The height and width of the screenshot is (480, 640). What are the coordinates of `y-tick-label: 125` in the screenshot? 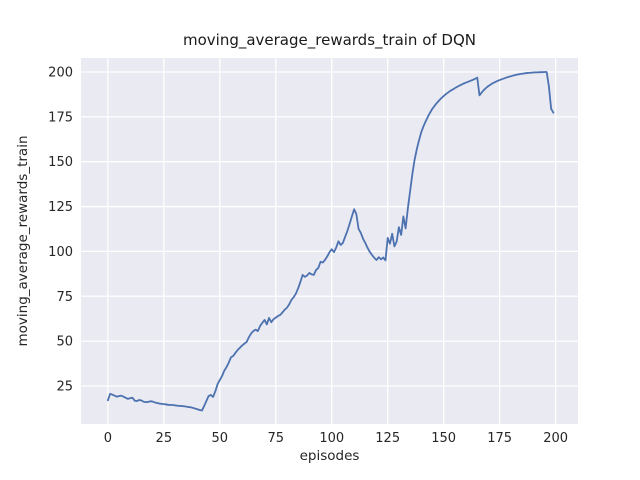 It's located at (60, 207).